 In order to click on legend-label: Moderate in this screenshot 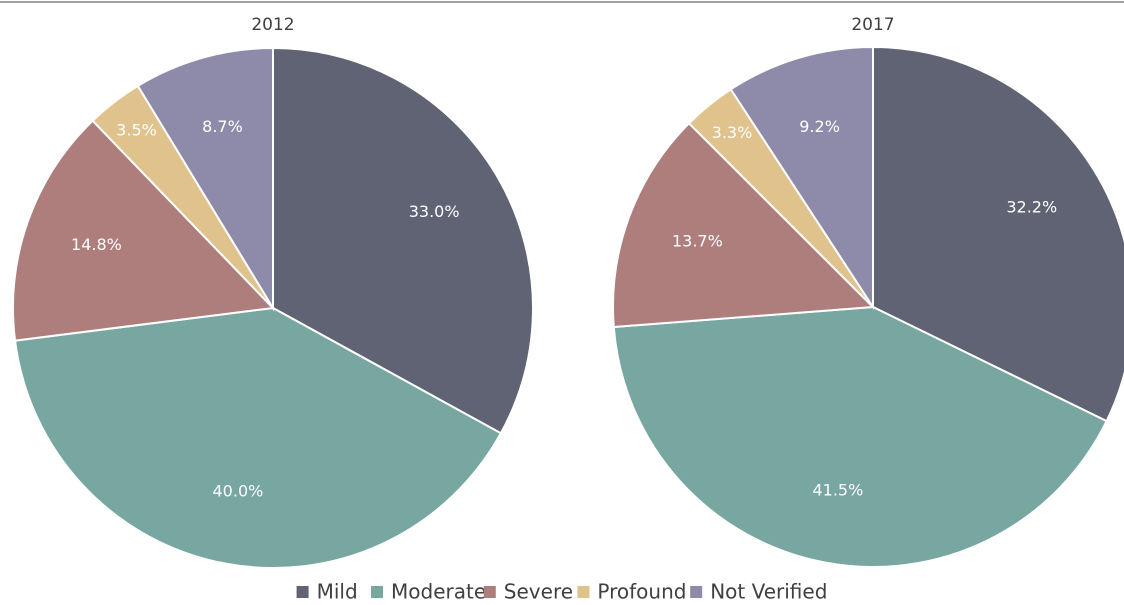, I will do `click(438, 592)`.